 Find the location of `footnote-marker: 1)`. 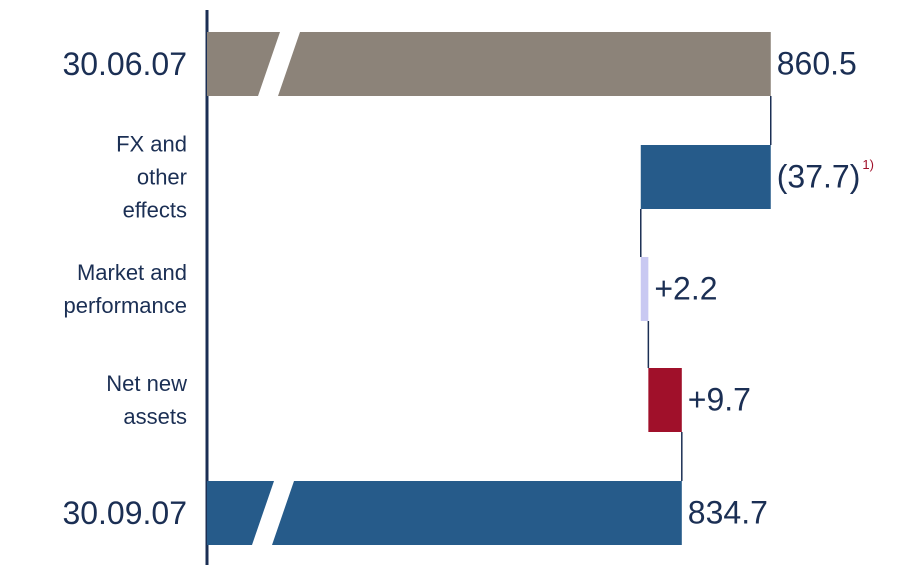

footnote-marker: 1) is located at coordinates (868, 164).